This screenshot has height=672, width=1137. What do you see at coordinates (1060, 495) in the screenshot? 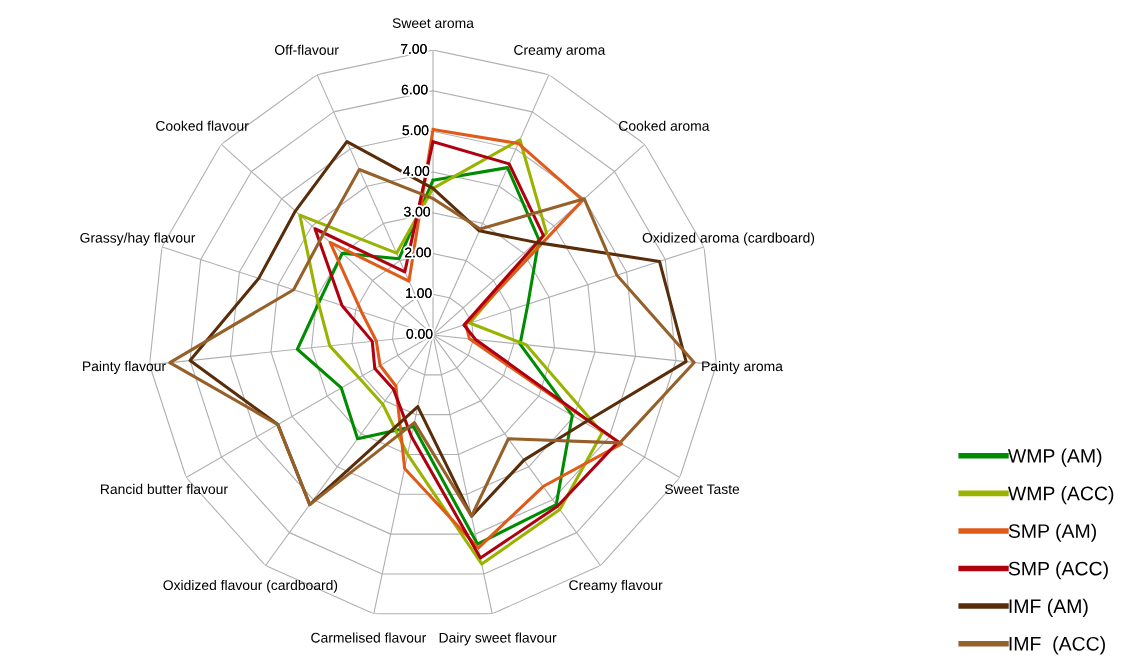
I see `legend-label: WMP (ACC)` at bounding box center [1060, 495].